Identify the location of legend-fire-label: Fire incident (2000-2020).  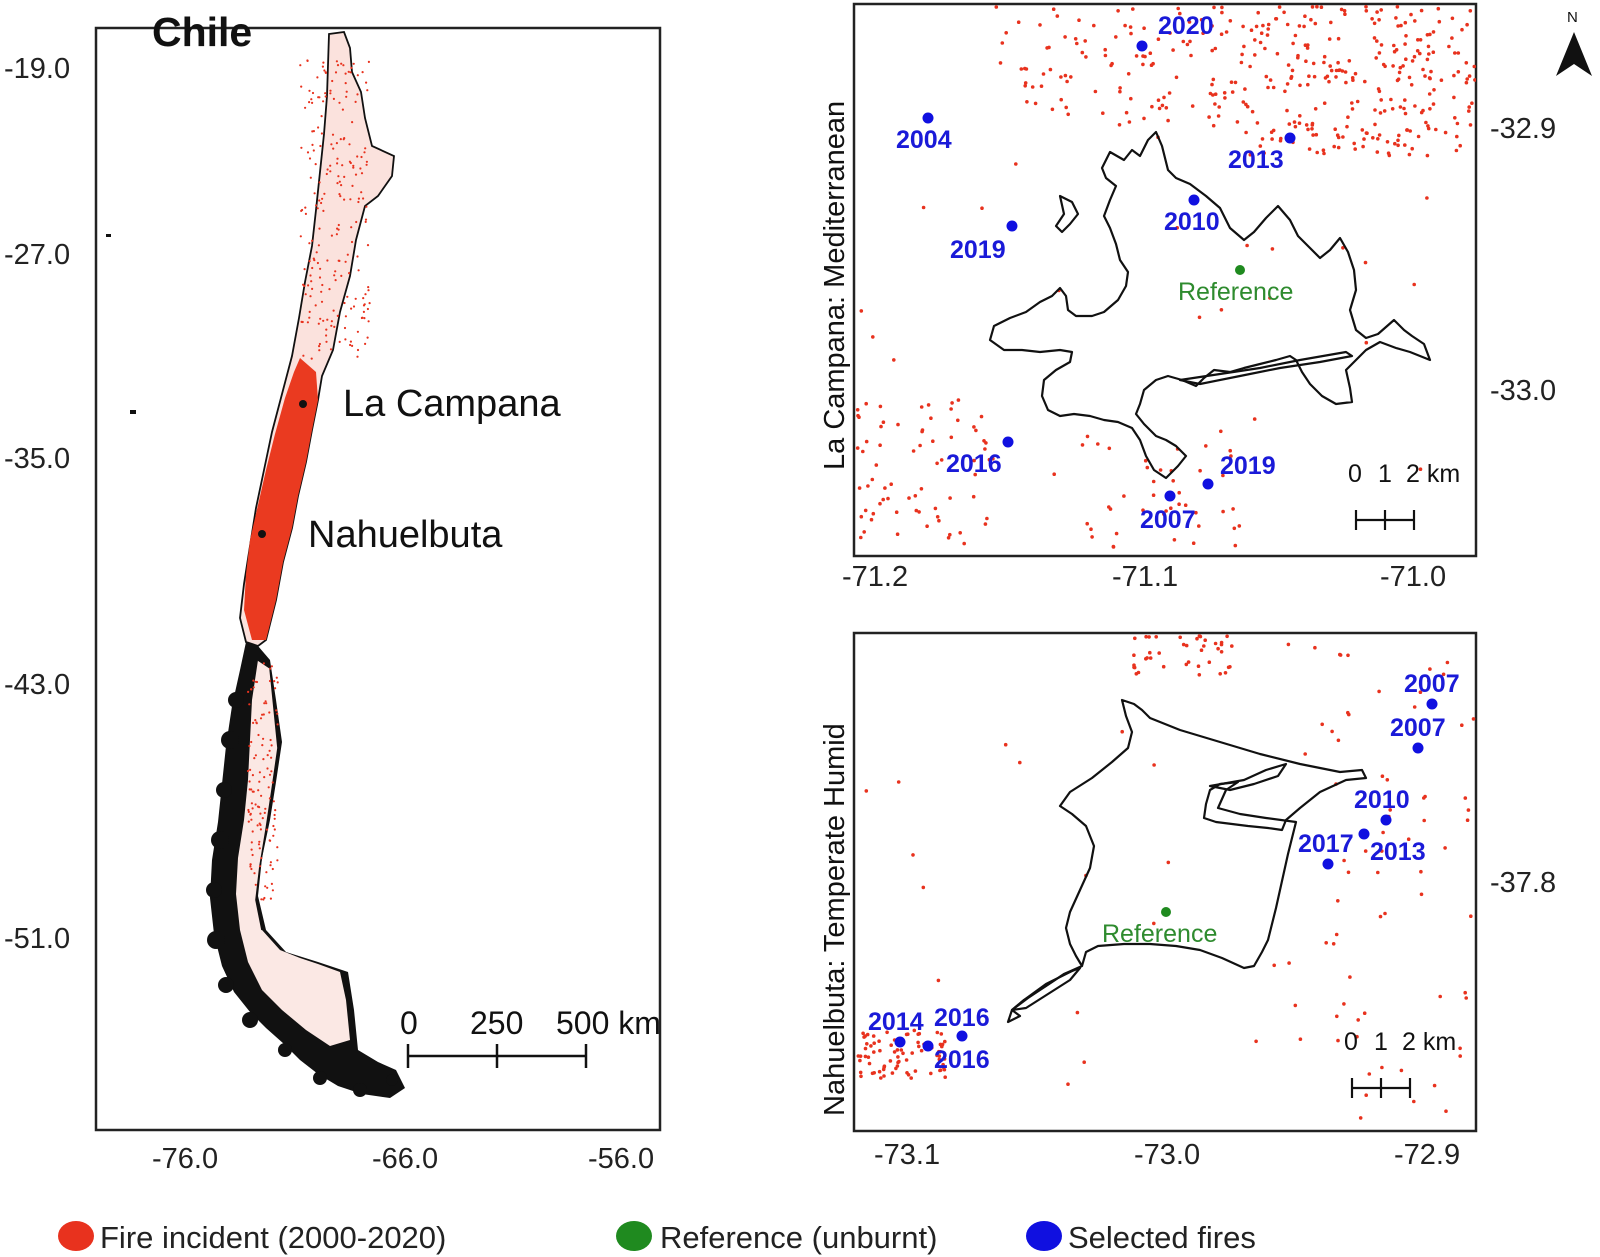
(273, 1237).